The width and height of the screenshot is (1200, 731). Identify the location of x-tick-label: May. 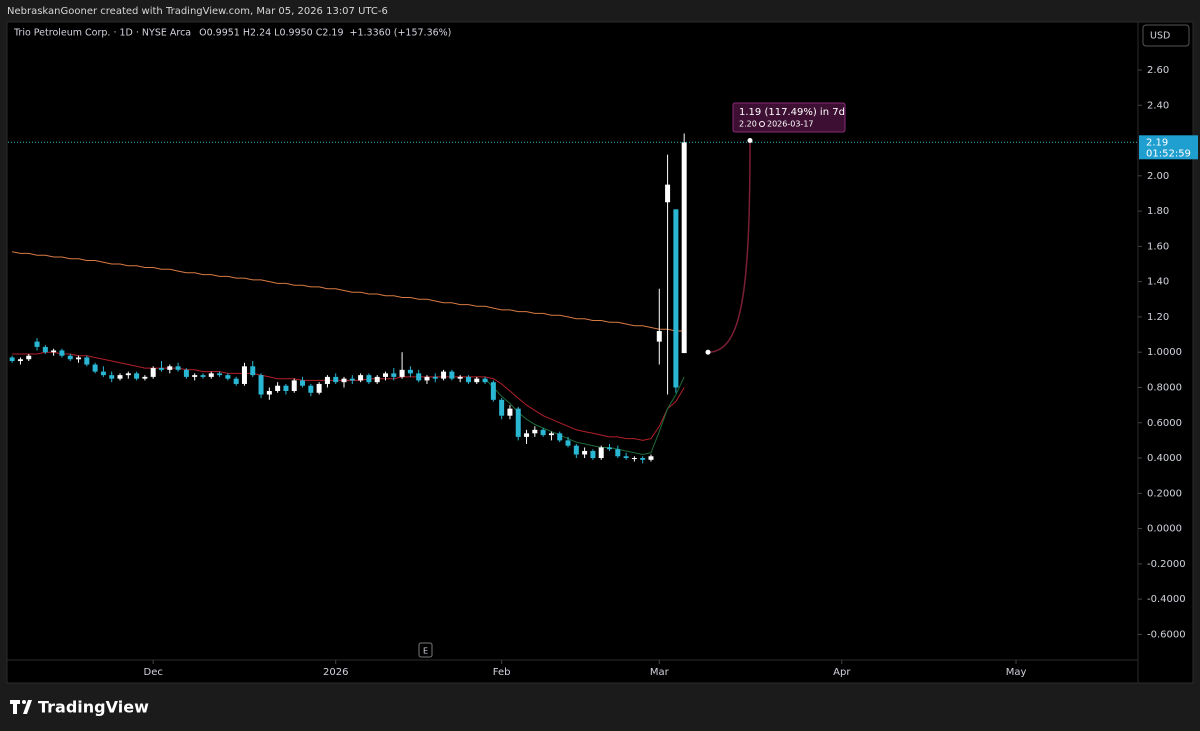
(1016, 672).